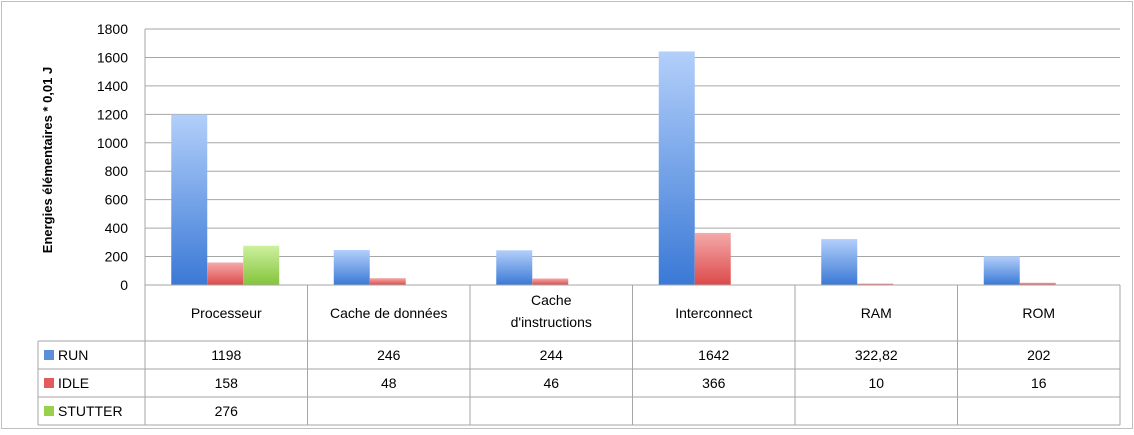 The image size is (1134, 435). Describe the element at coordinates (1039, 383) in the screenshot. I see `data-label: 16` at that location.